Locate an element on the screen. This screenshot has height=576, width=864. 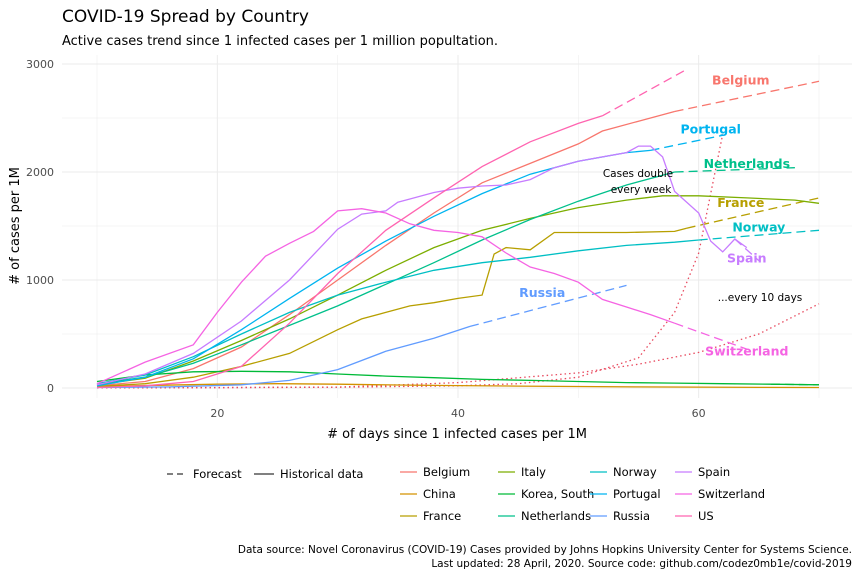
y-axis-title: # of cases per 1M is located at coordinates (15, 226).